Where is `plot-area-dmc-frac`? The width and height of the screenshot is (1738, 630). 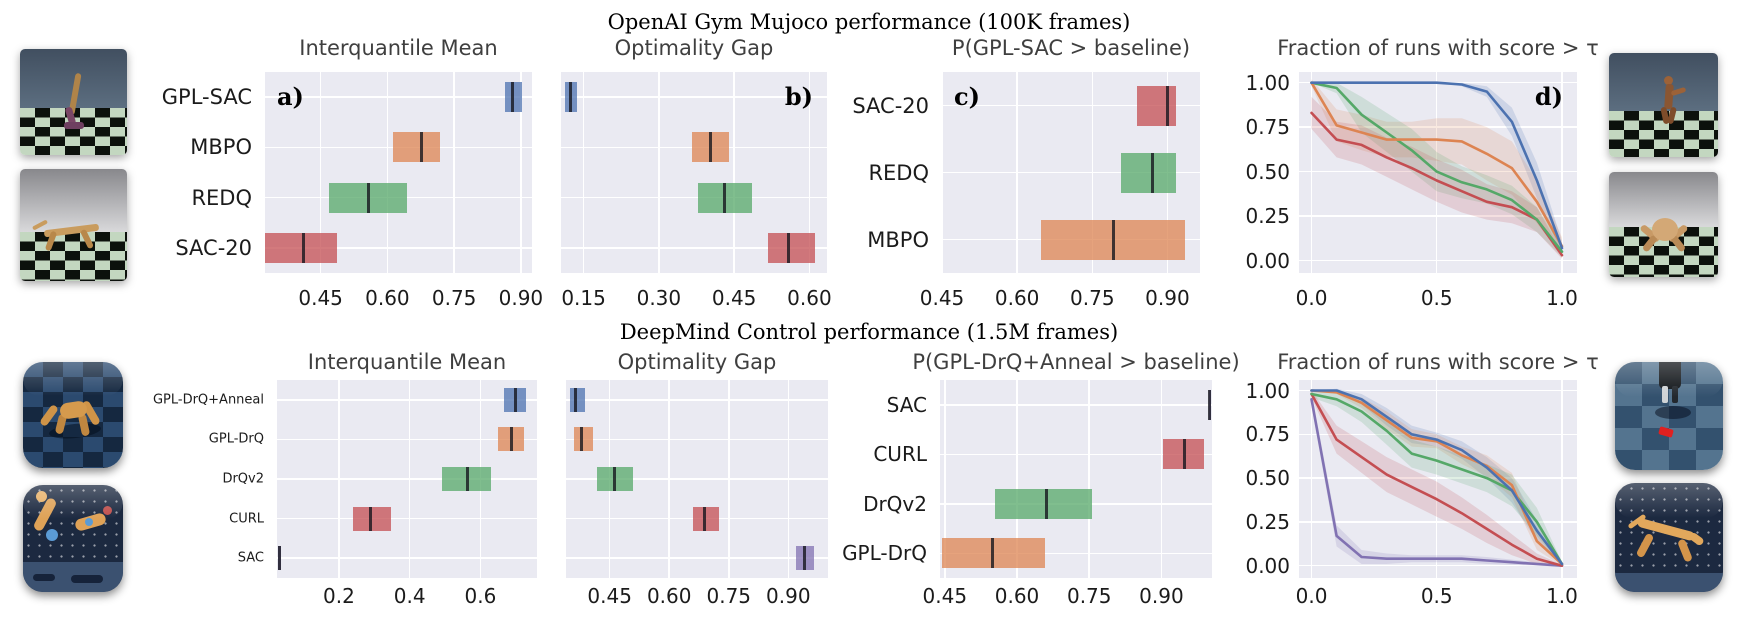 plot-area-dmc-frac is located at coordinates (1438, 479).